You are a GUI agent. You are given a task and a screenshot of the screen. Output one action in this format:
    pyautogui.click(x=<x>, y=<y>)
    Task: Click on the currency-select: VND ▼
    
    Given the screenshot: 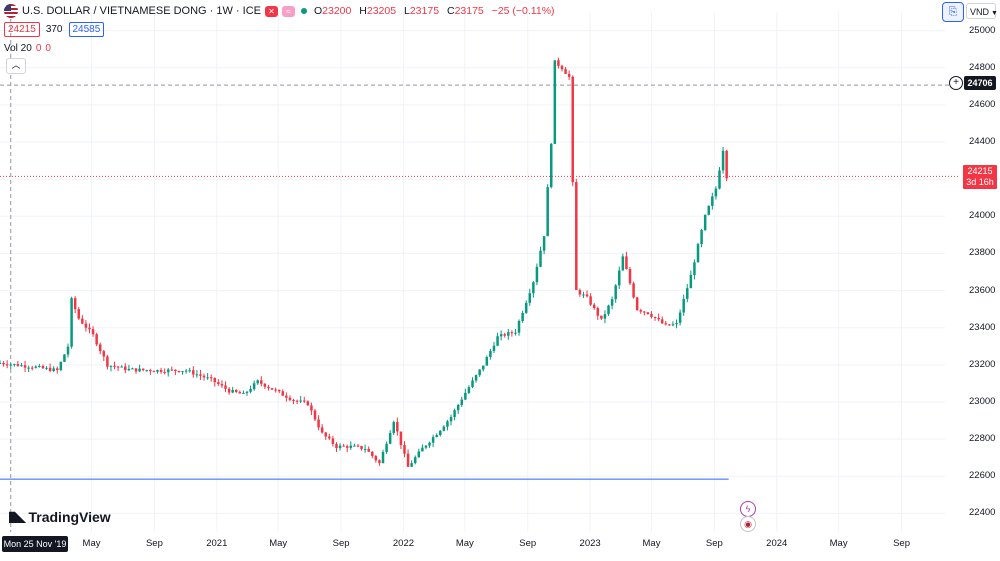 What is the action you would take?
    pyautogui.click(x=982, y=11)
    